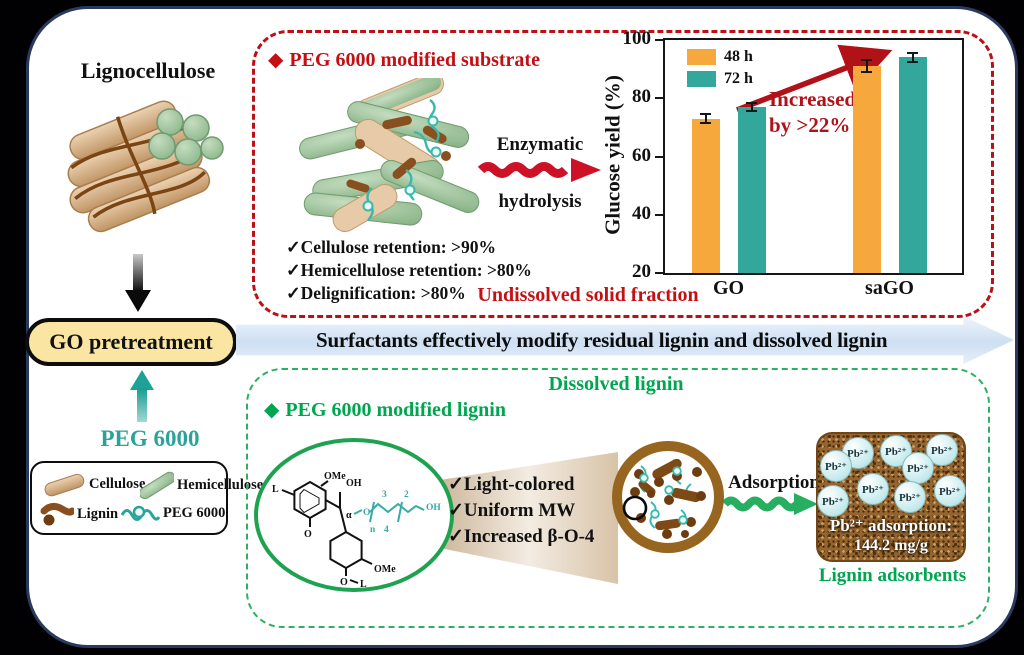 The width and height of the screenshot is (1024, 655). I want to click on chart-legend-item: 48 h, so click(720, 57).